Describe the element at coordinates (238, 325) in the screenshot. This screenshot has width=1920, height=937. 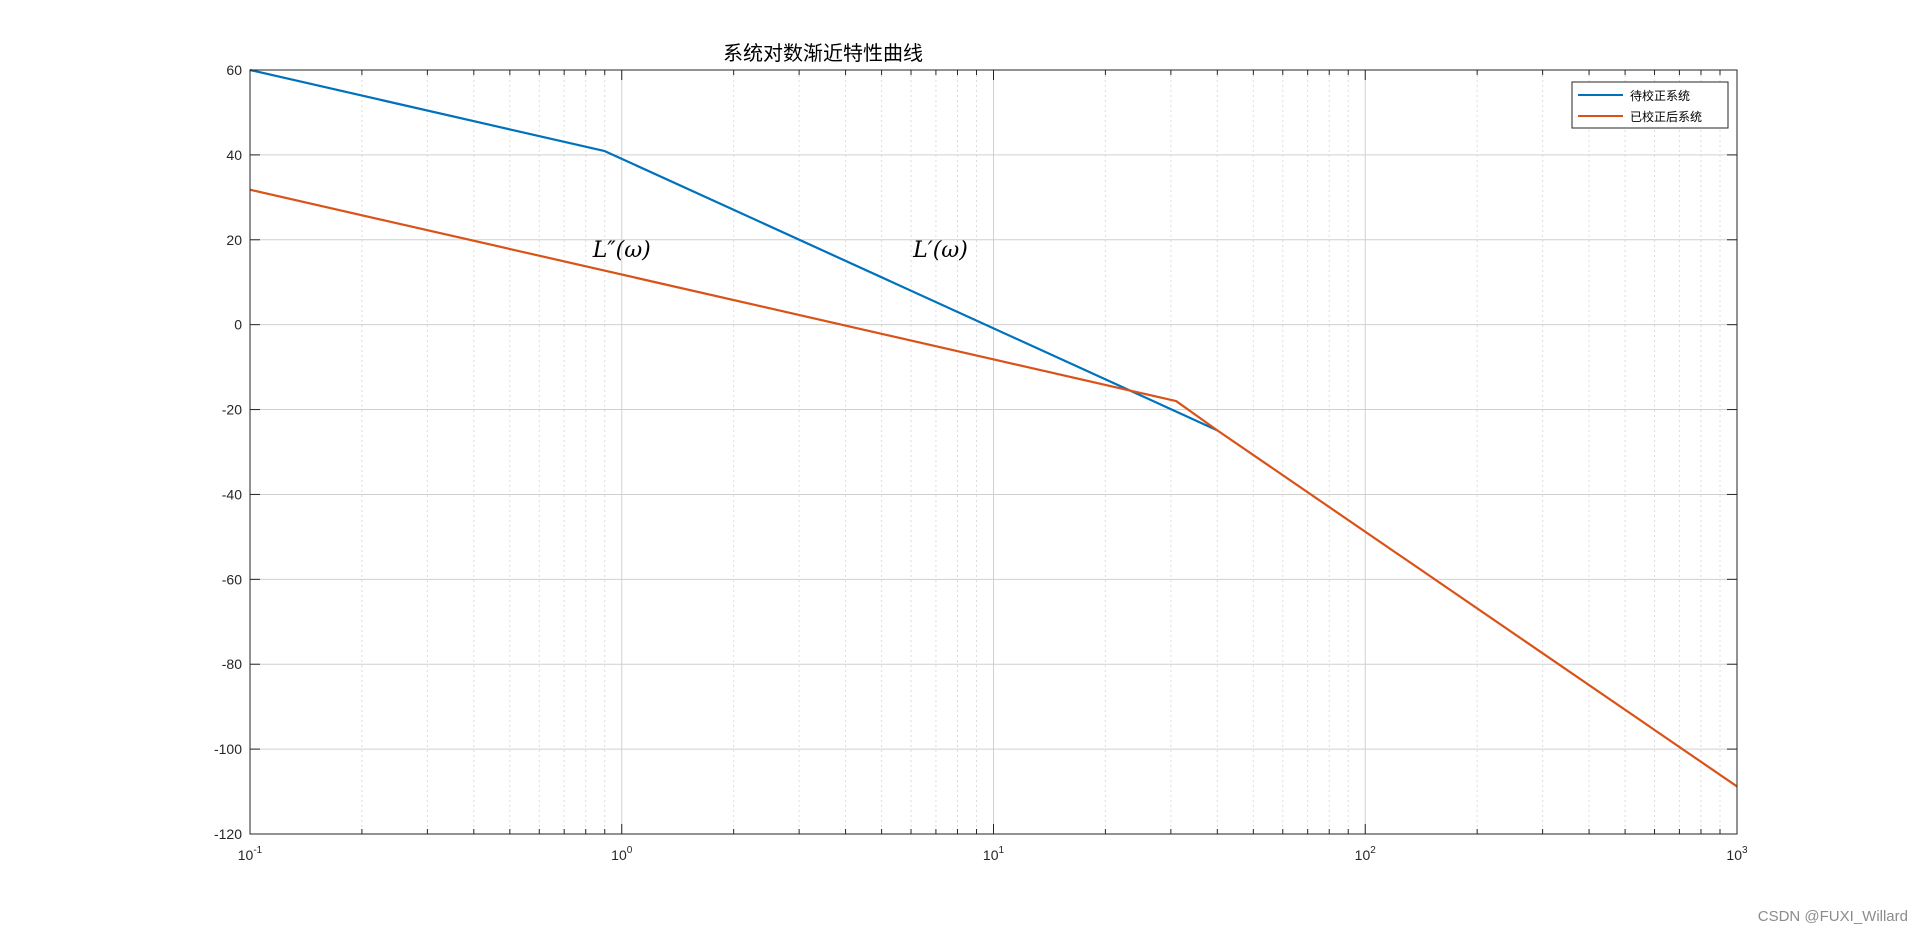
I see `y-tick-label: 0` at that location.